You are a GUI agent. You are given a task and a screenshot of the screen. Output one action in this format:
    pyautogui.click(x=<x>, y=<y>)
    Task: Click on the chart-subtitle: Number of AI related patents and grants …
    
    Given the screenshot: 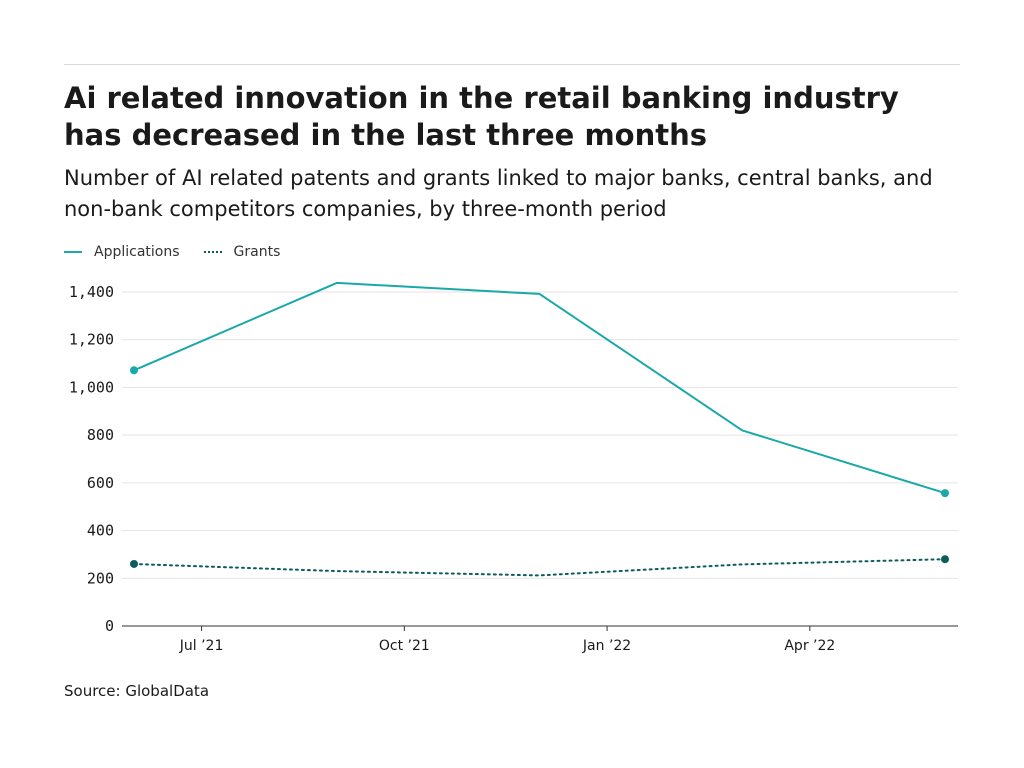 What is the action you would take?
    pyautogui.click(x=498, y=193)
    